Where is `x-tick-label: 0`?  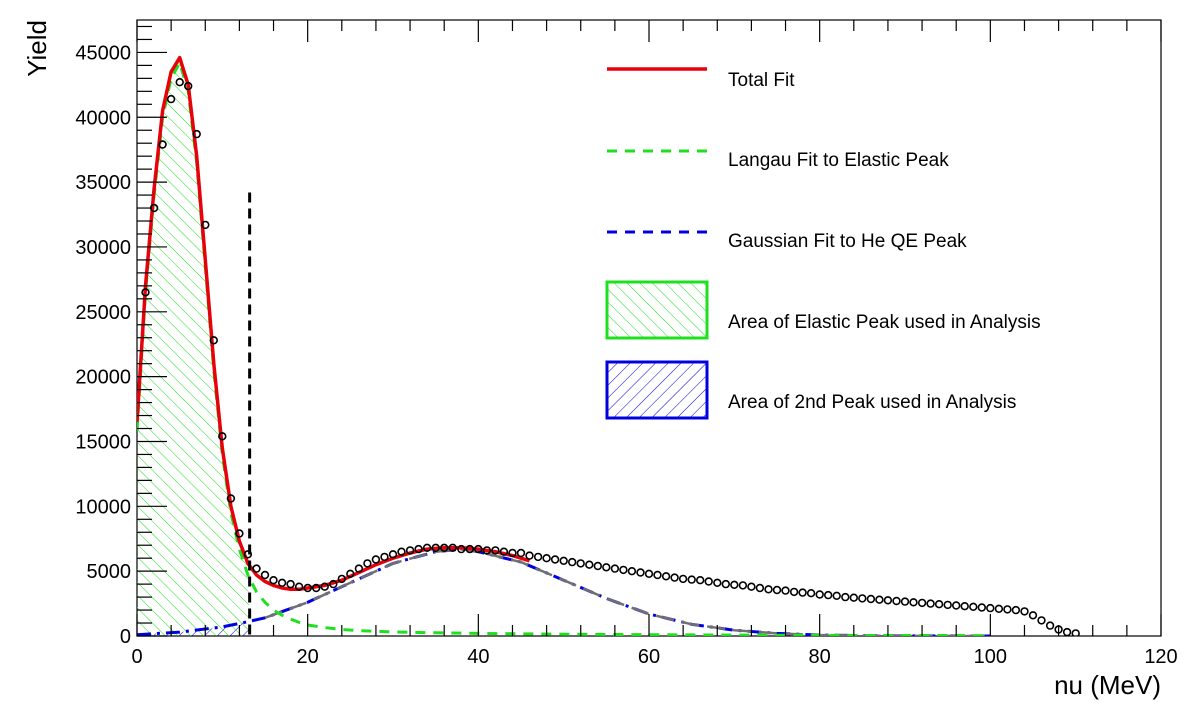 x-tick-label: 0 is located at coordinates (136, 657).